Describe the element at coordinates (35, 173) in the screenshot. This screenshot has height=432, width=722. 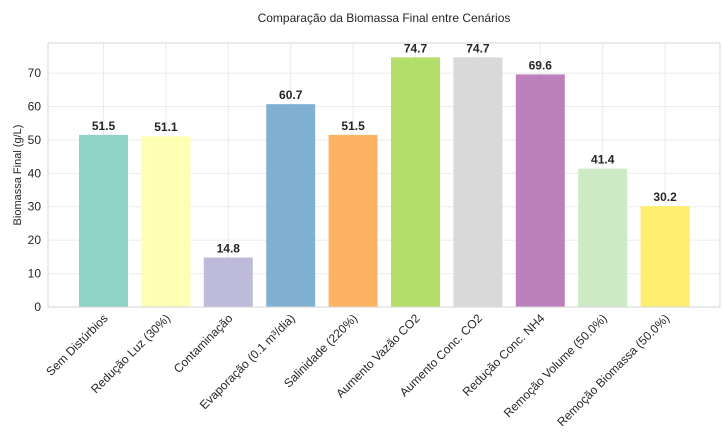
I see `y-tick-label: 40` at that location.